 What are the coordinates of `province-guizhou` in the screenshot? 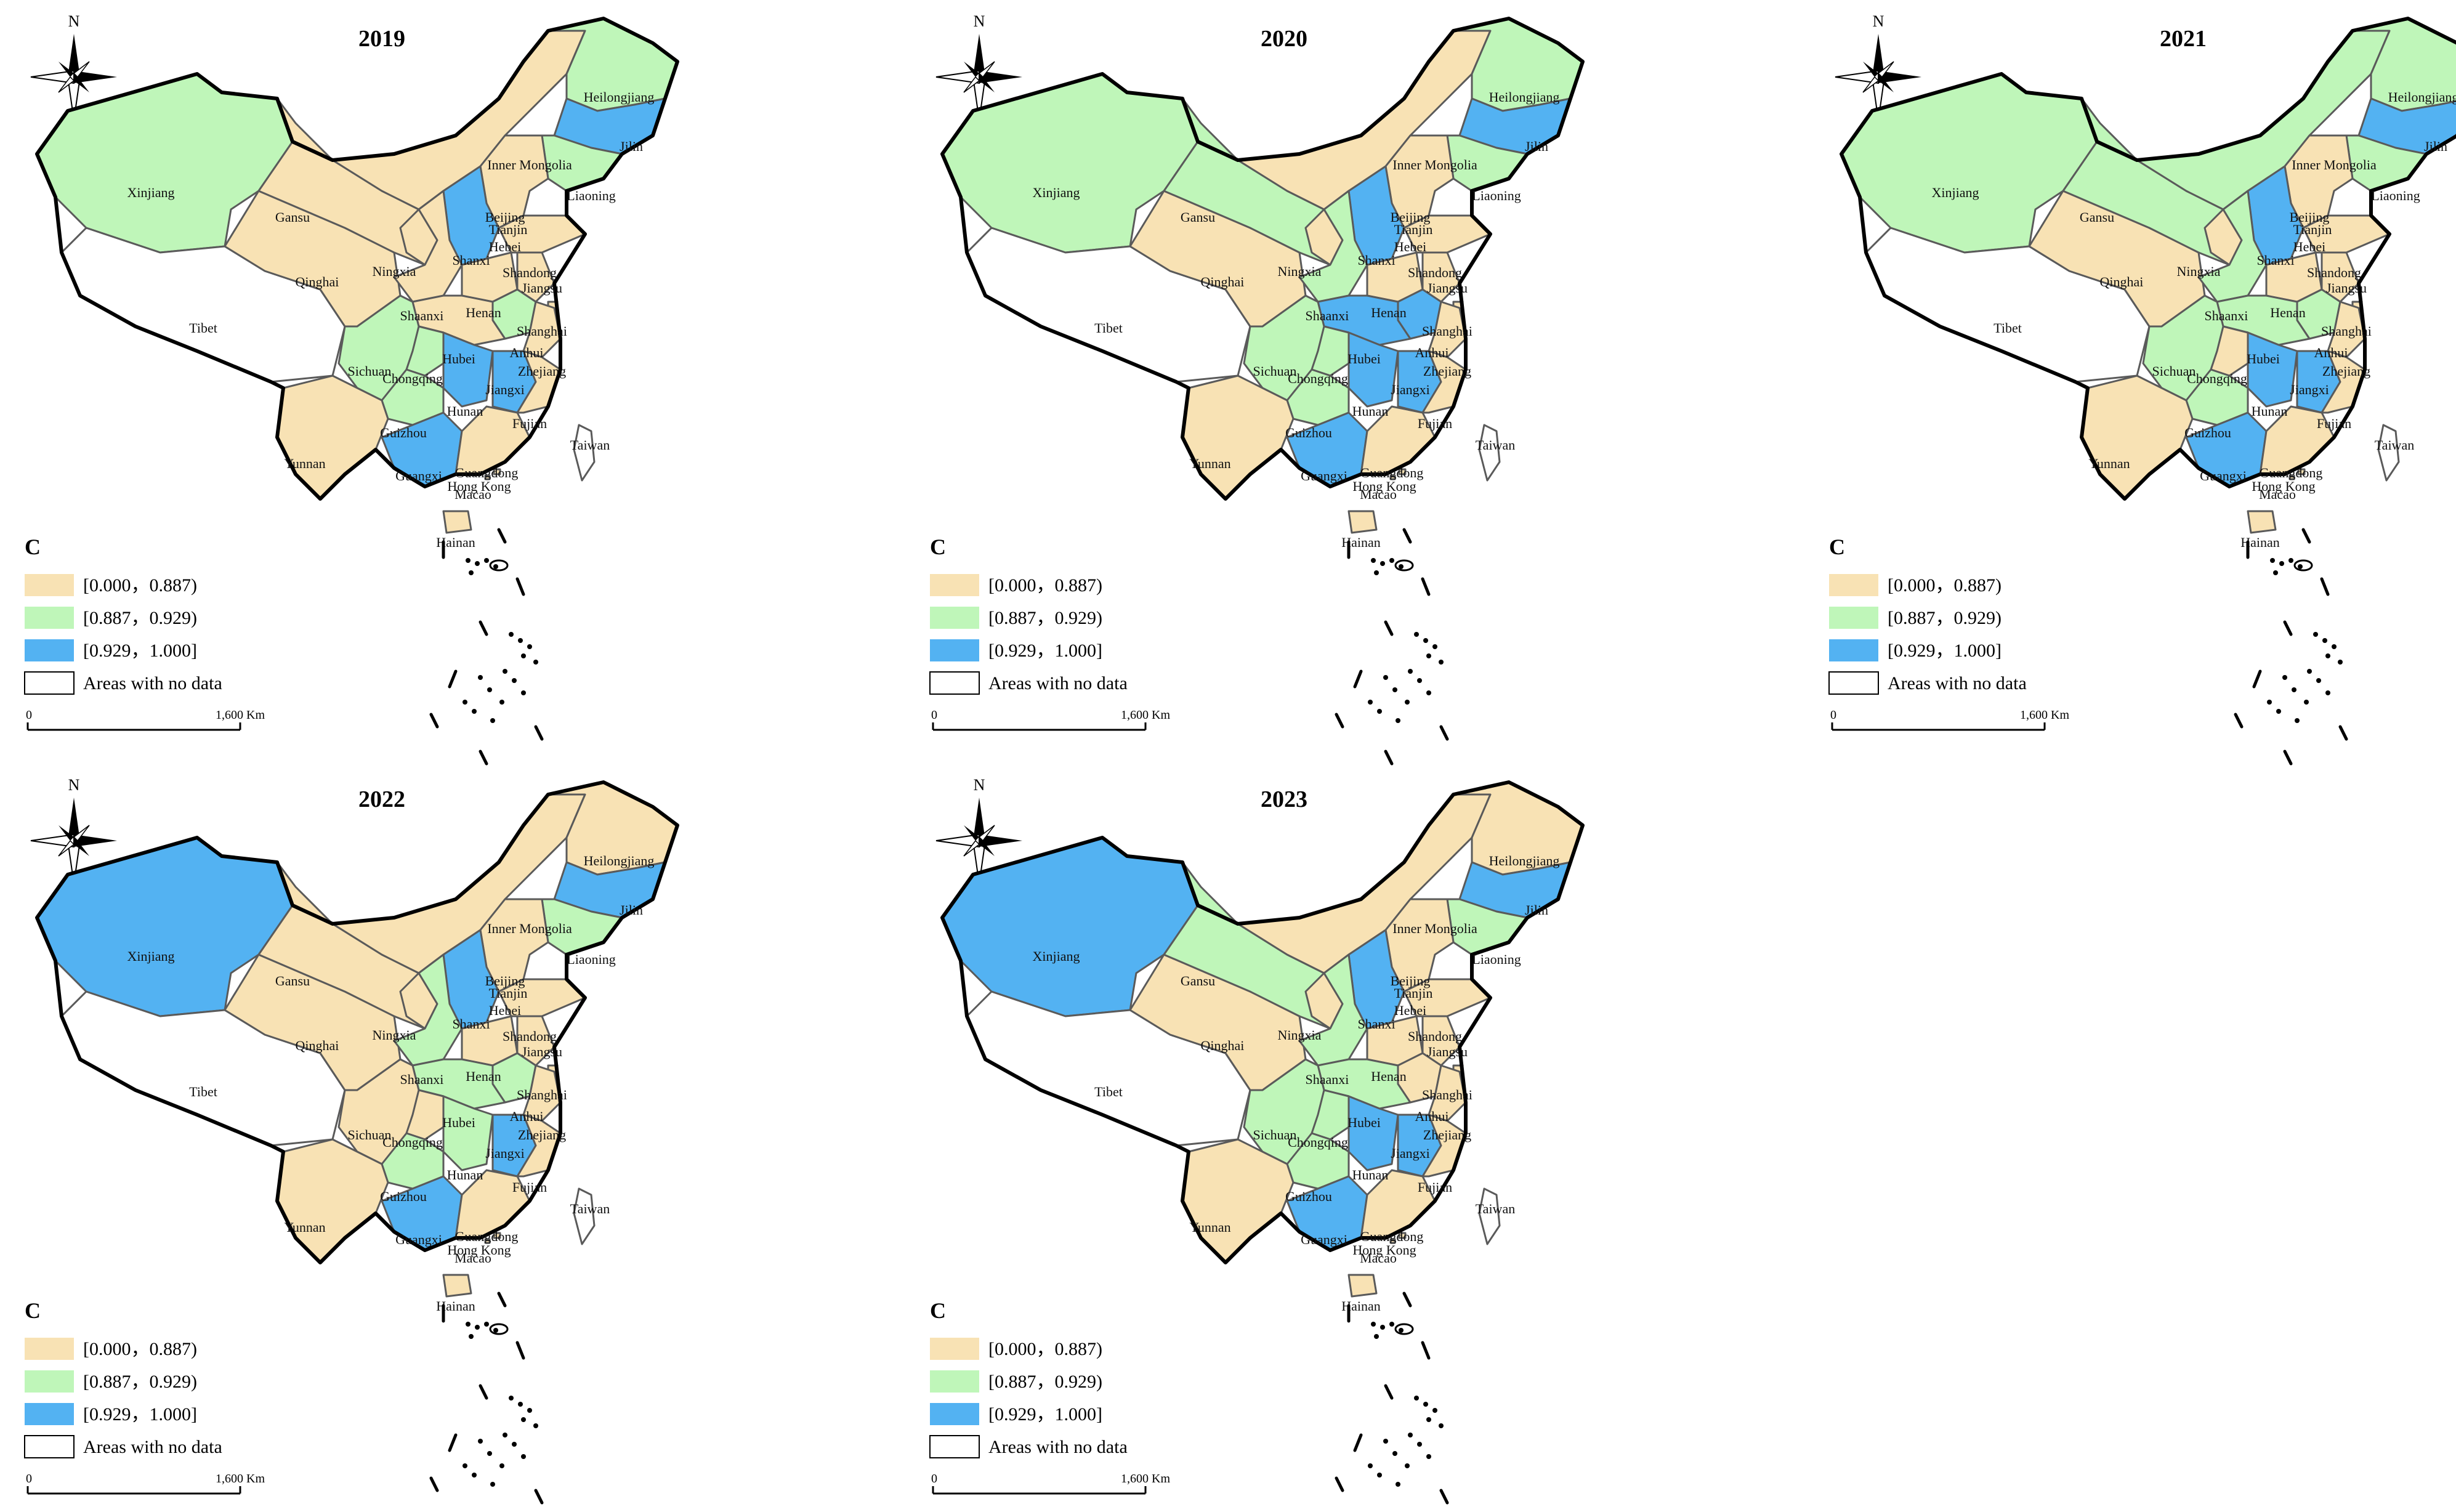 It's located at (413, 1161).